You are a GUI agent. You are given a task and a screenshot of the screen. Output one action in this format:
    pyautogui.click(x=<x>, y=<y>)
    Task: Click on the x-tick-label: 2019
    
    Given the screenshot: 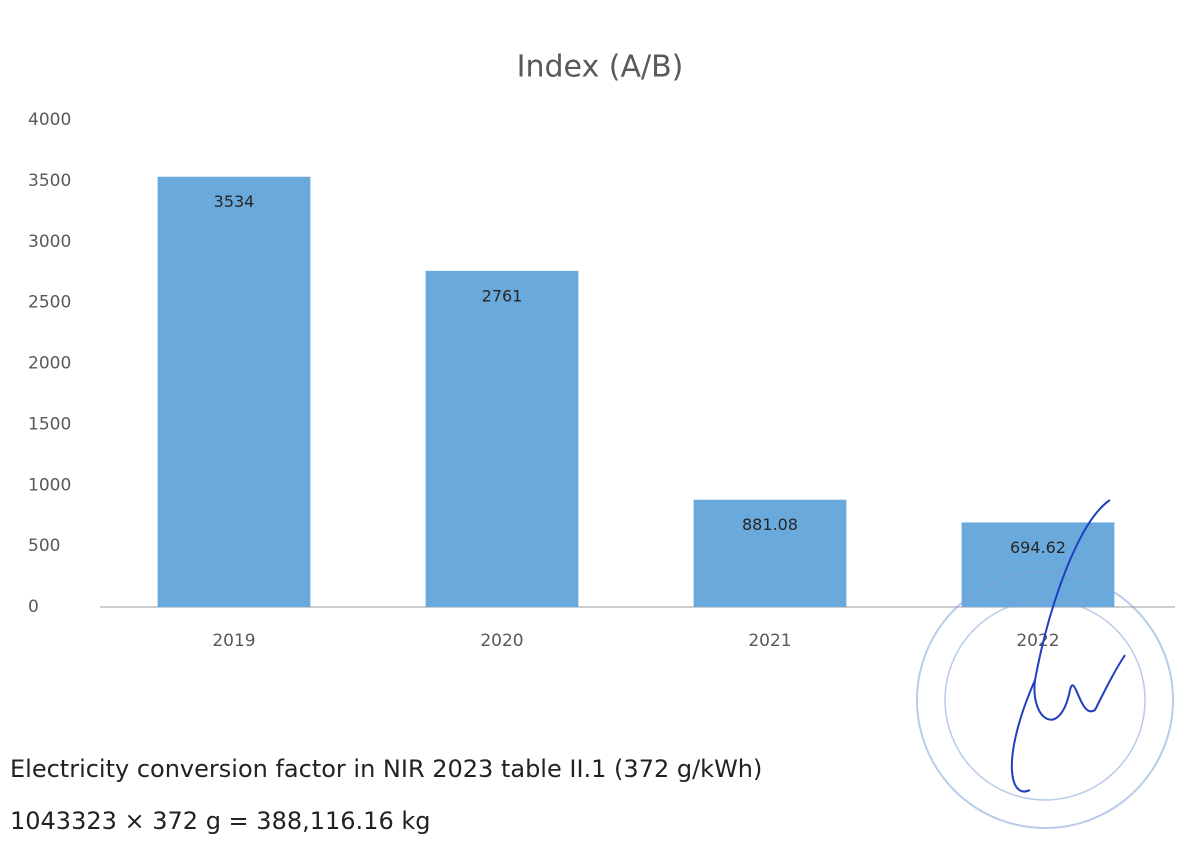 What is the action you would take?
    pyautogui.click(x=233, y=641)
    